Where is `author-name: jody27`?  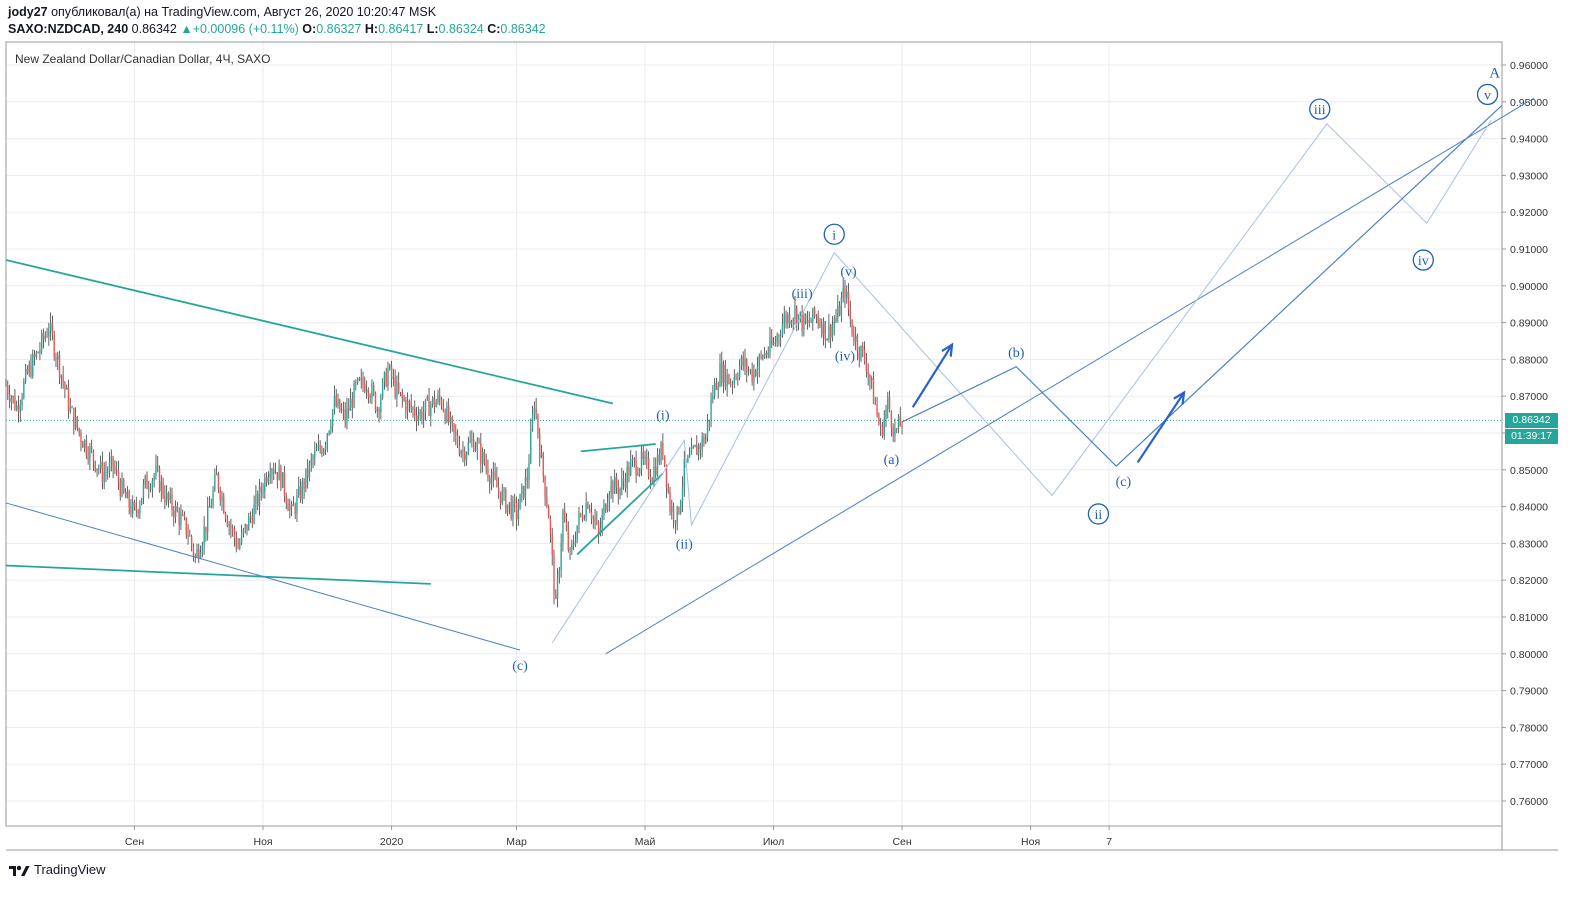
author-name: jody27 is located at coordinates (28, 12).